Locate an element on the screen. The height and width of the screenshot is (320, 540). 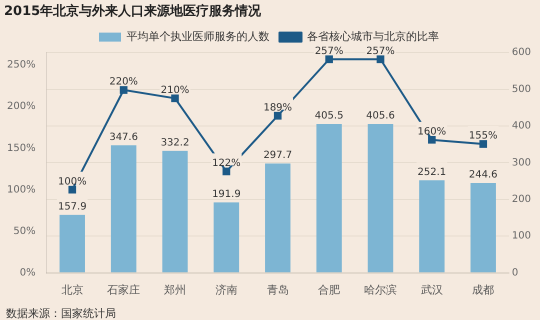
x-tick-label: 郑州 is located at coordinates (175, 289).